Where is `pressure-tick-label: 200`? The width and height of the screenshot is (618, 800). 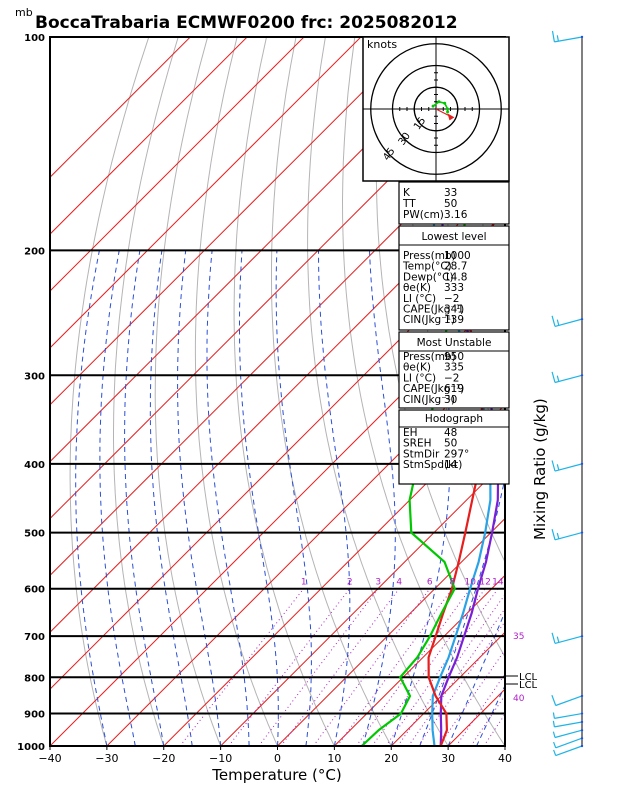
pressure-tick-label: 200 is located at coordinates (34, 251).